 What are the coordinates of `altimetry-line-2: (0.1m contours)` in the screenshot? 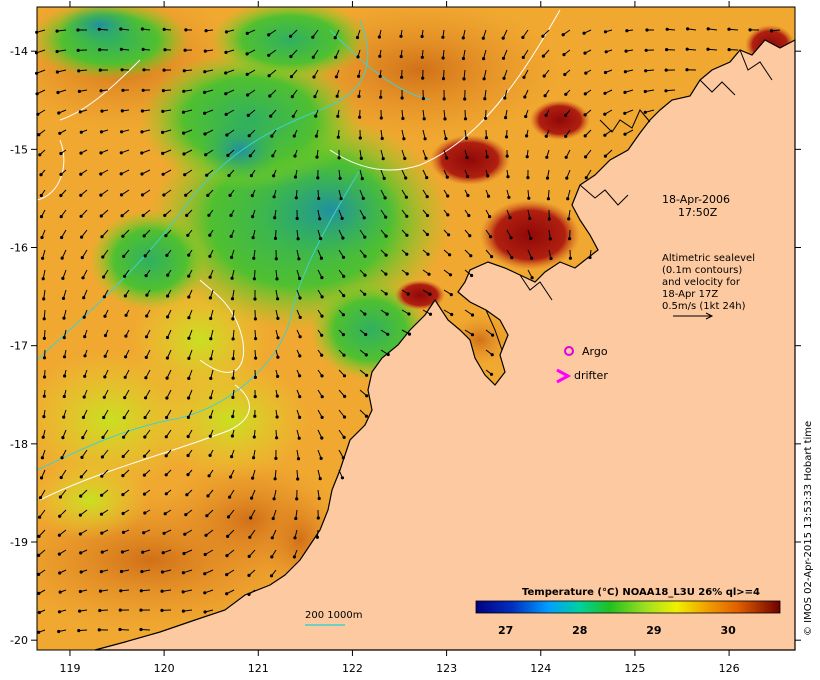 It's located at (702, 270).